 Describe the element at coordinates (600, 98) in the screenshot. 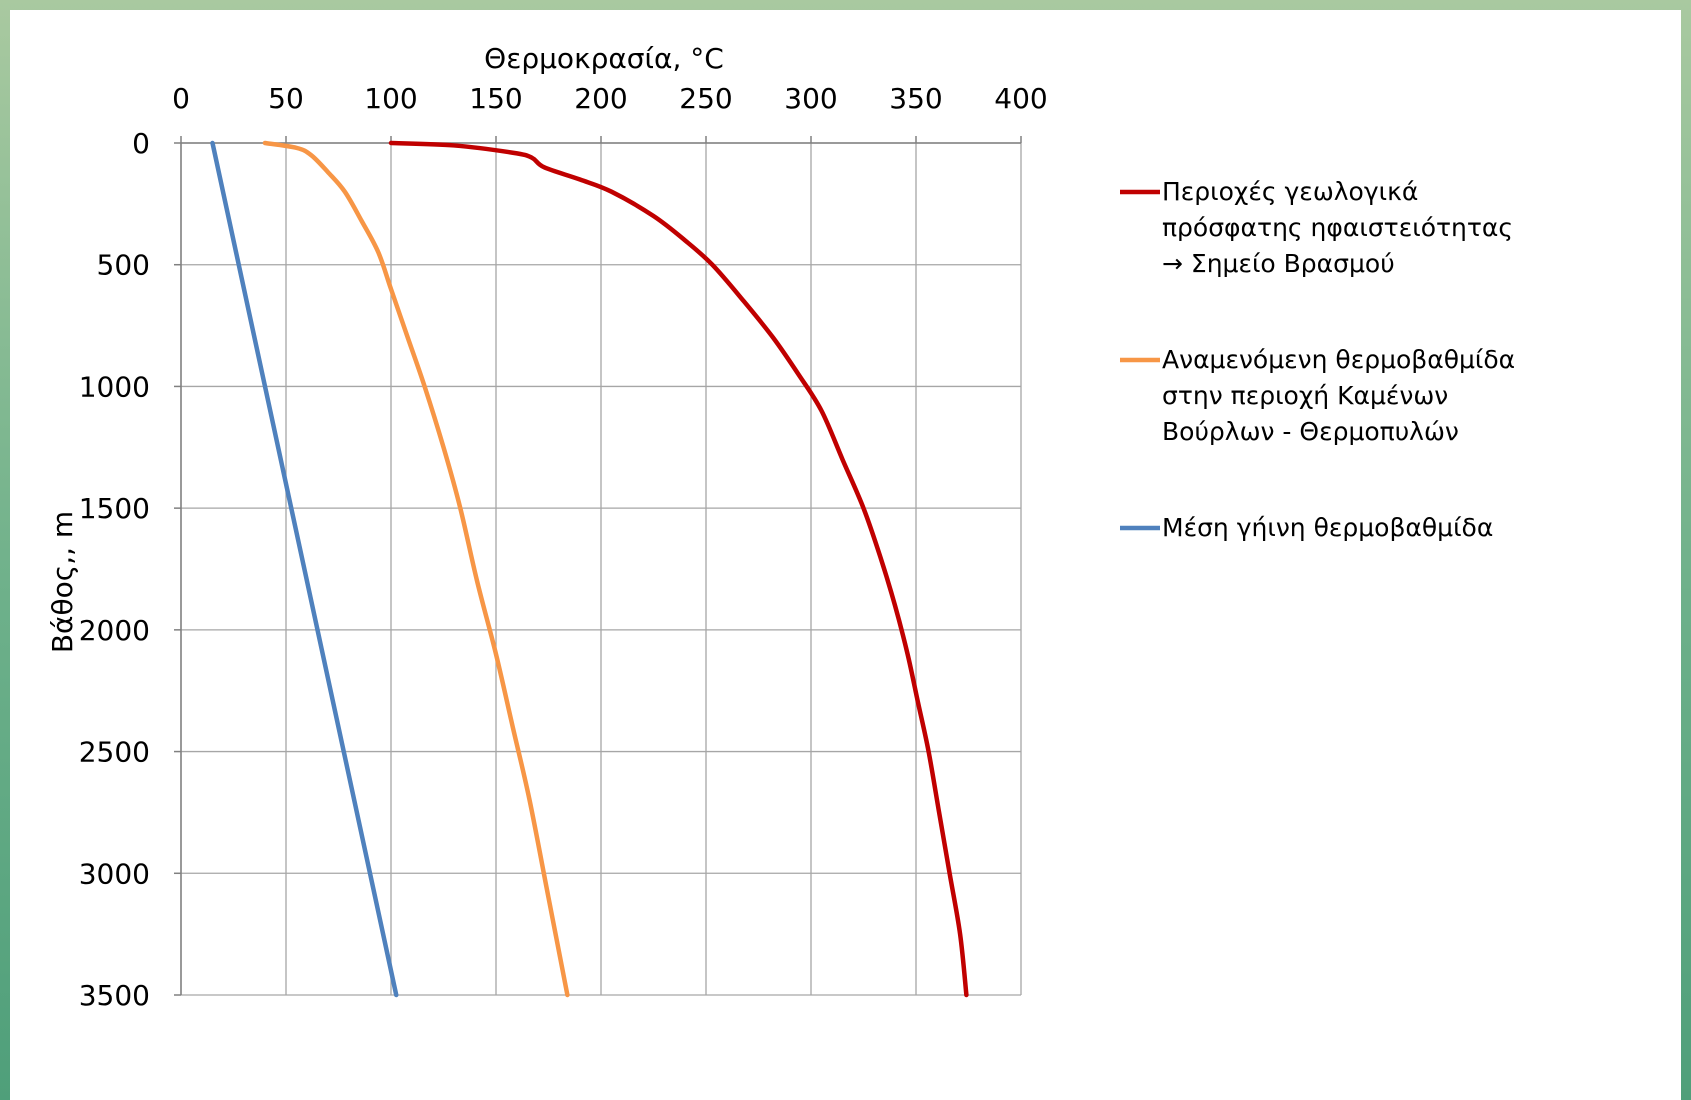

I see `x-tick-label: 200` at that location.